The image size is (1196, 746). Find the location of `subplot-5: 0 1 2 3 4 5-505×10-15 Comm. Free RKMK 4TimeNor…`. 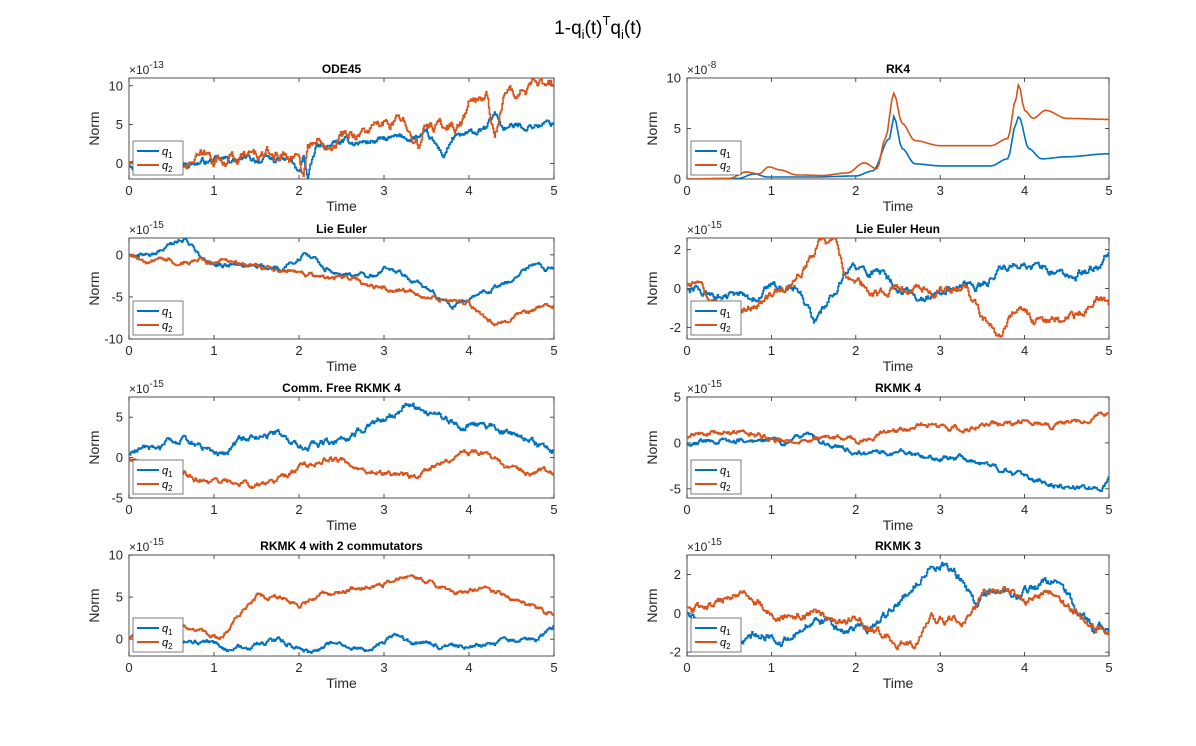

subplot-5: 0 1 2 3 4 5-505×10-15 Comm. Free RKMK 4TimeNor… is located at coordinates (322, 456).